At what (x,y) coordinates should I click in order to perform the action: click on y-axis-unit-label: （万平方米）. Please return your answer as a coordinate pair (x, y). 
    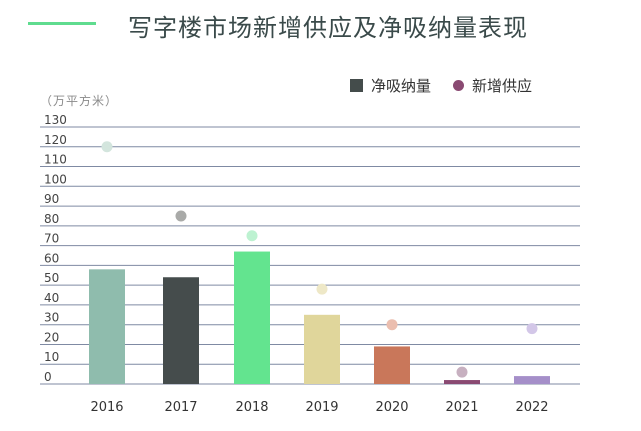
    Looking at the image, I should click on (79, 101).